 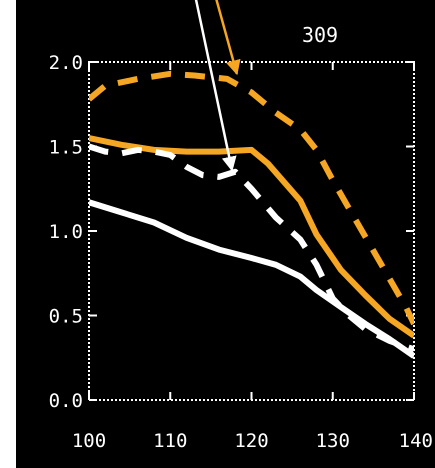 What do you see at coordinates (170, 441) in the screenshot?
I see `x-tick-label: 110` at bounding box center [170, 441].